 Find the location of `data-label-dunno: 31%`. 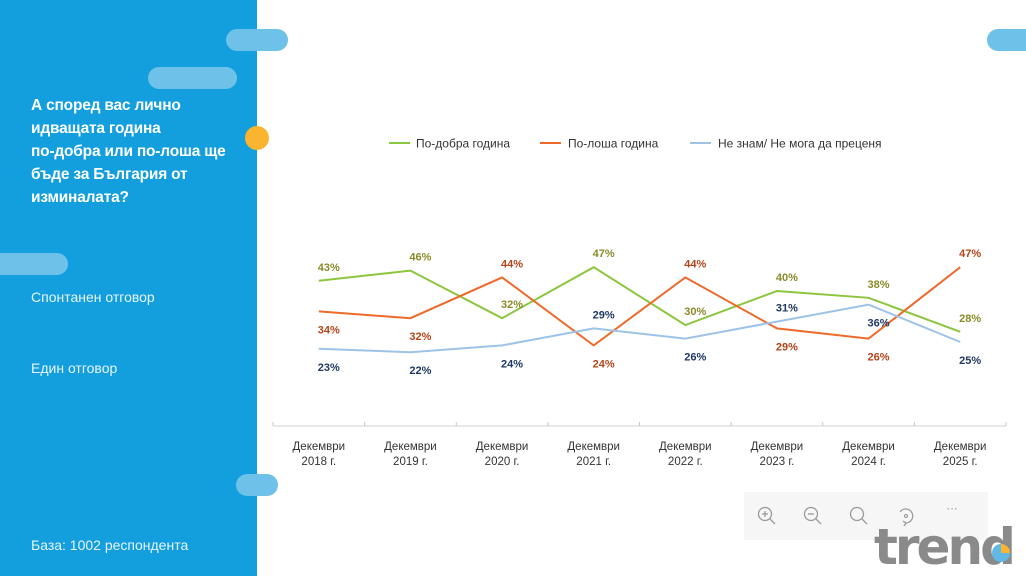

data-label-dunno: 31% is located at coordinates (787, 309).